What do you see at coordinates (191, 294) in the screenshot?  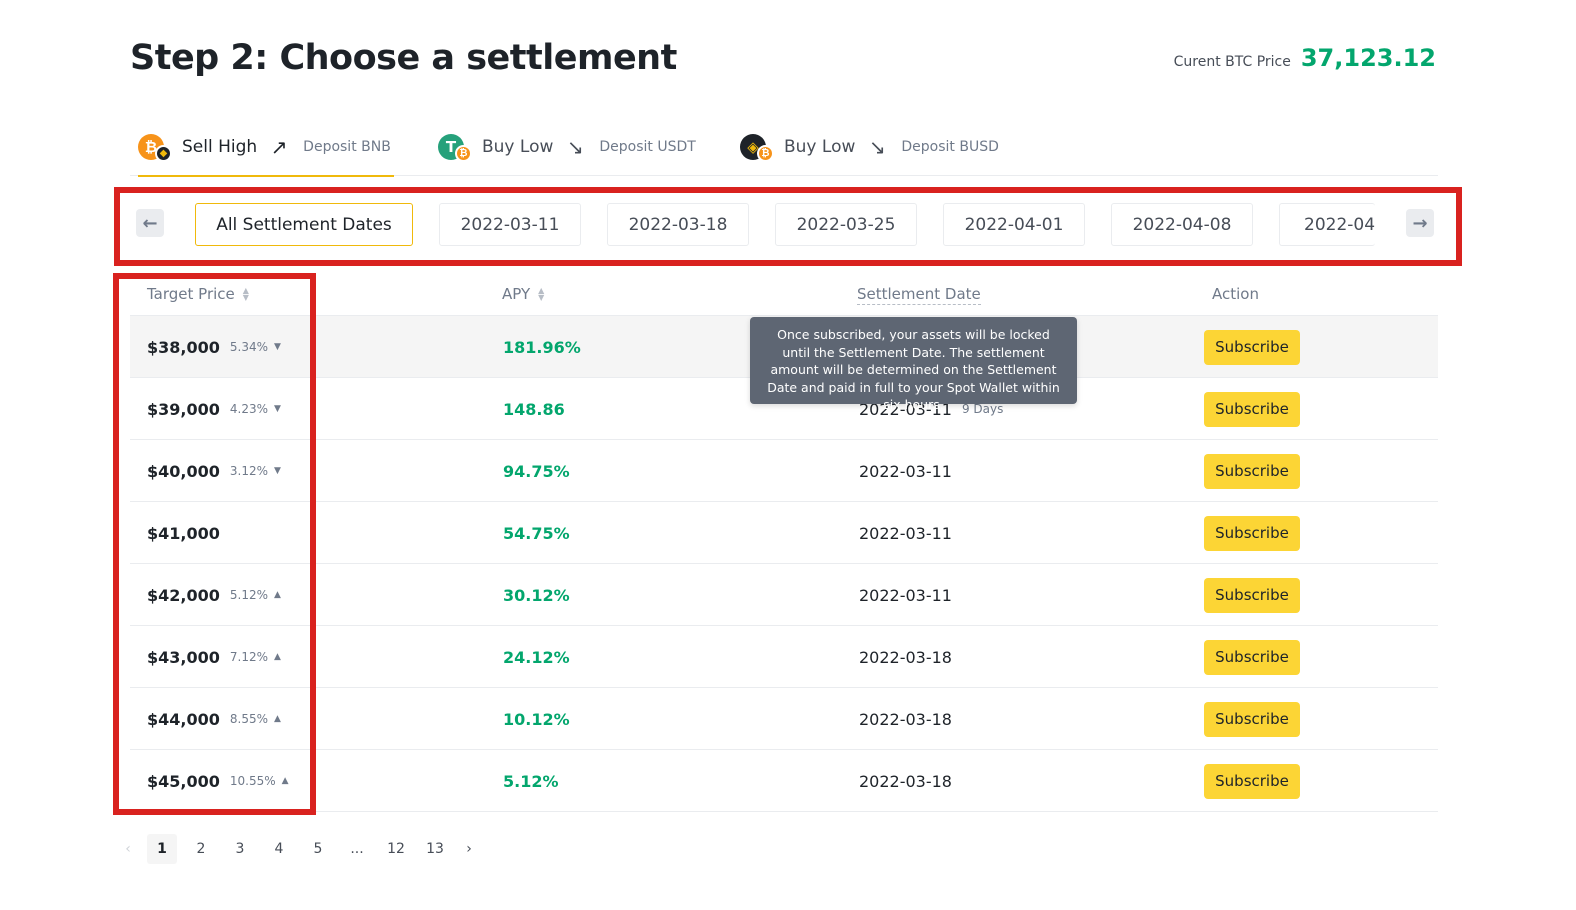 I see `column-label: Target Price` at bounding box center [191, 294].